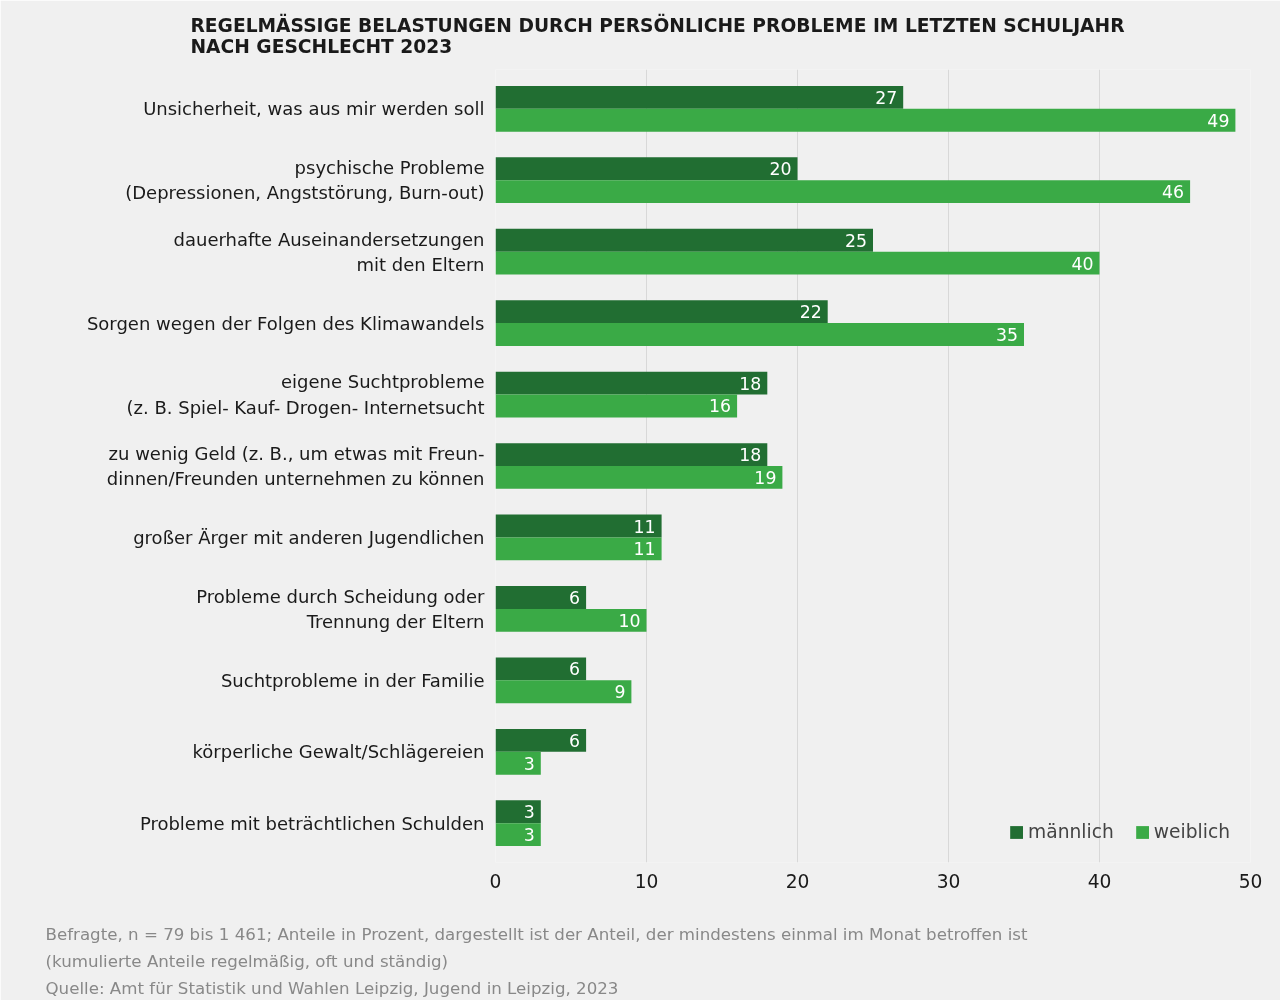 Image resolution: width=1288 pixels, height=1005 pixels. I want to click on y-tick-label: Probleme mit beträchtlichen Schulden, so click(312, 823).